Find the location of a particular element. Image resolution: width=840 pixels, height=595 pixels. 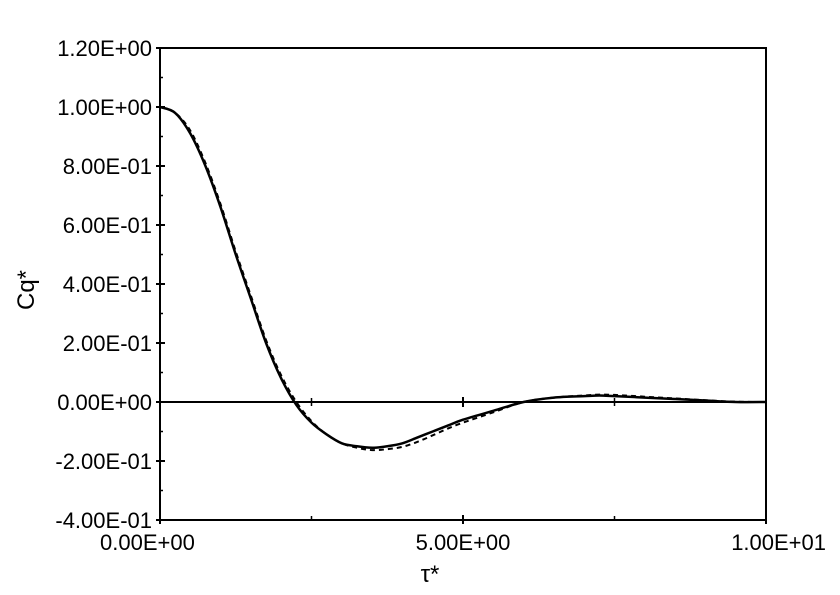

y-tick-label: 6.00E-01 is located at coordinates (107, 225).